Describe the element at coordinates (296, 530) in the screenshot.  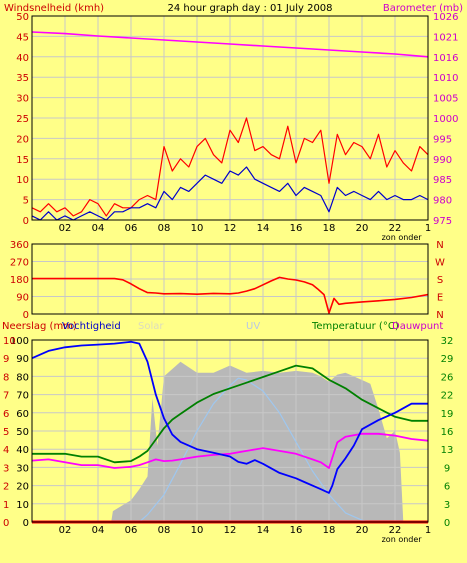
I see `weather-x-tick-label: 16` at that location.